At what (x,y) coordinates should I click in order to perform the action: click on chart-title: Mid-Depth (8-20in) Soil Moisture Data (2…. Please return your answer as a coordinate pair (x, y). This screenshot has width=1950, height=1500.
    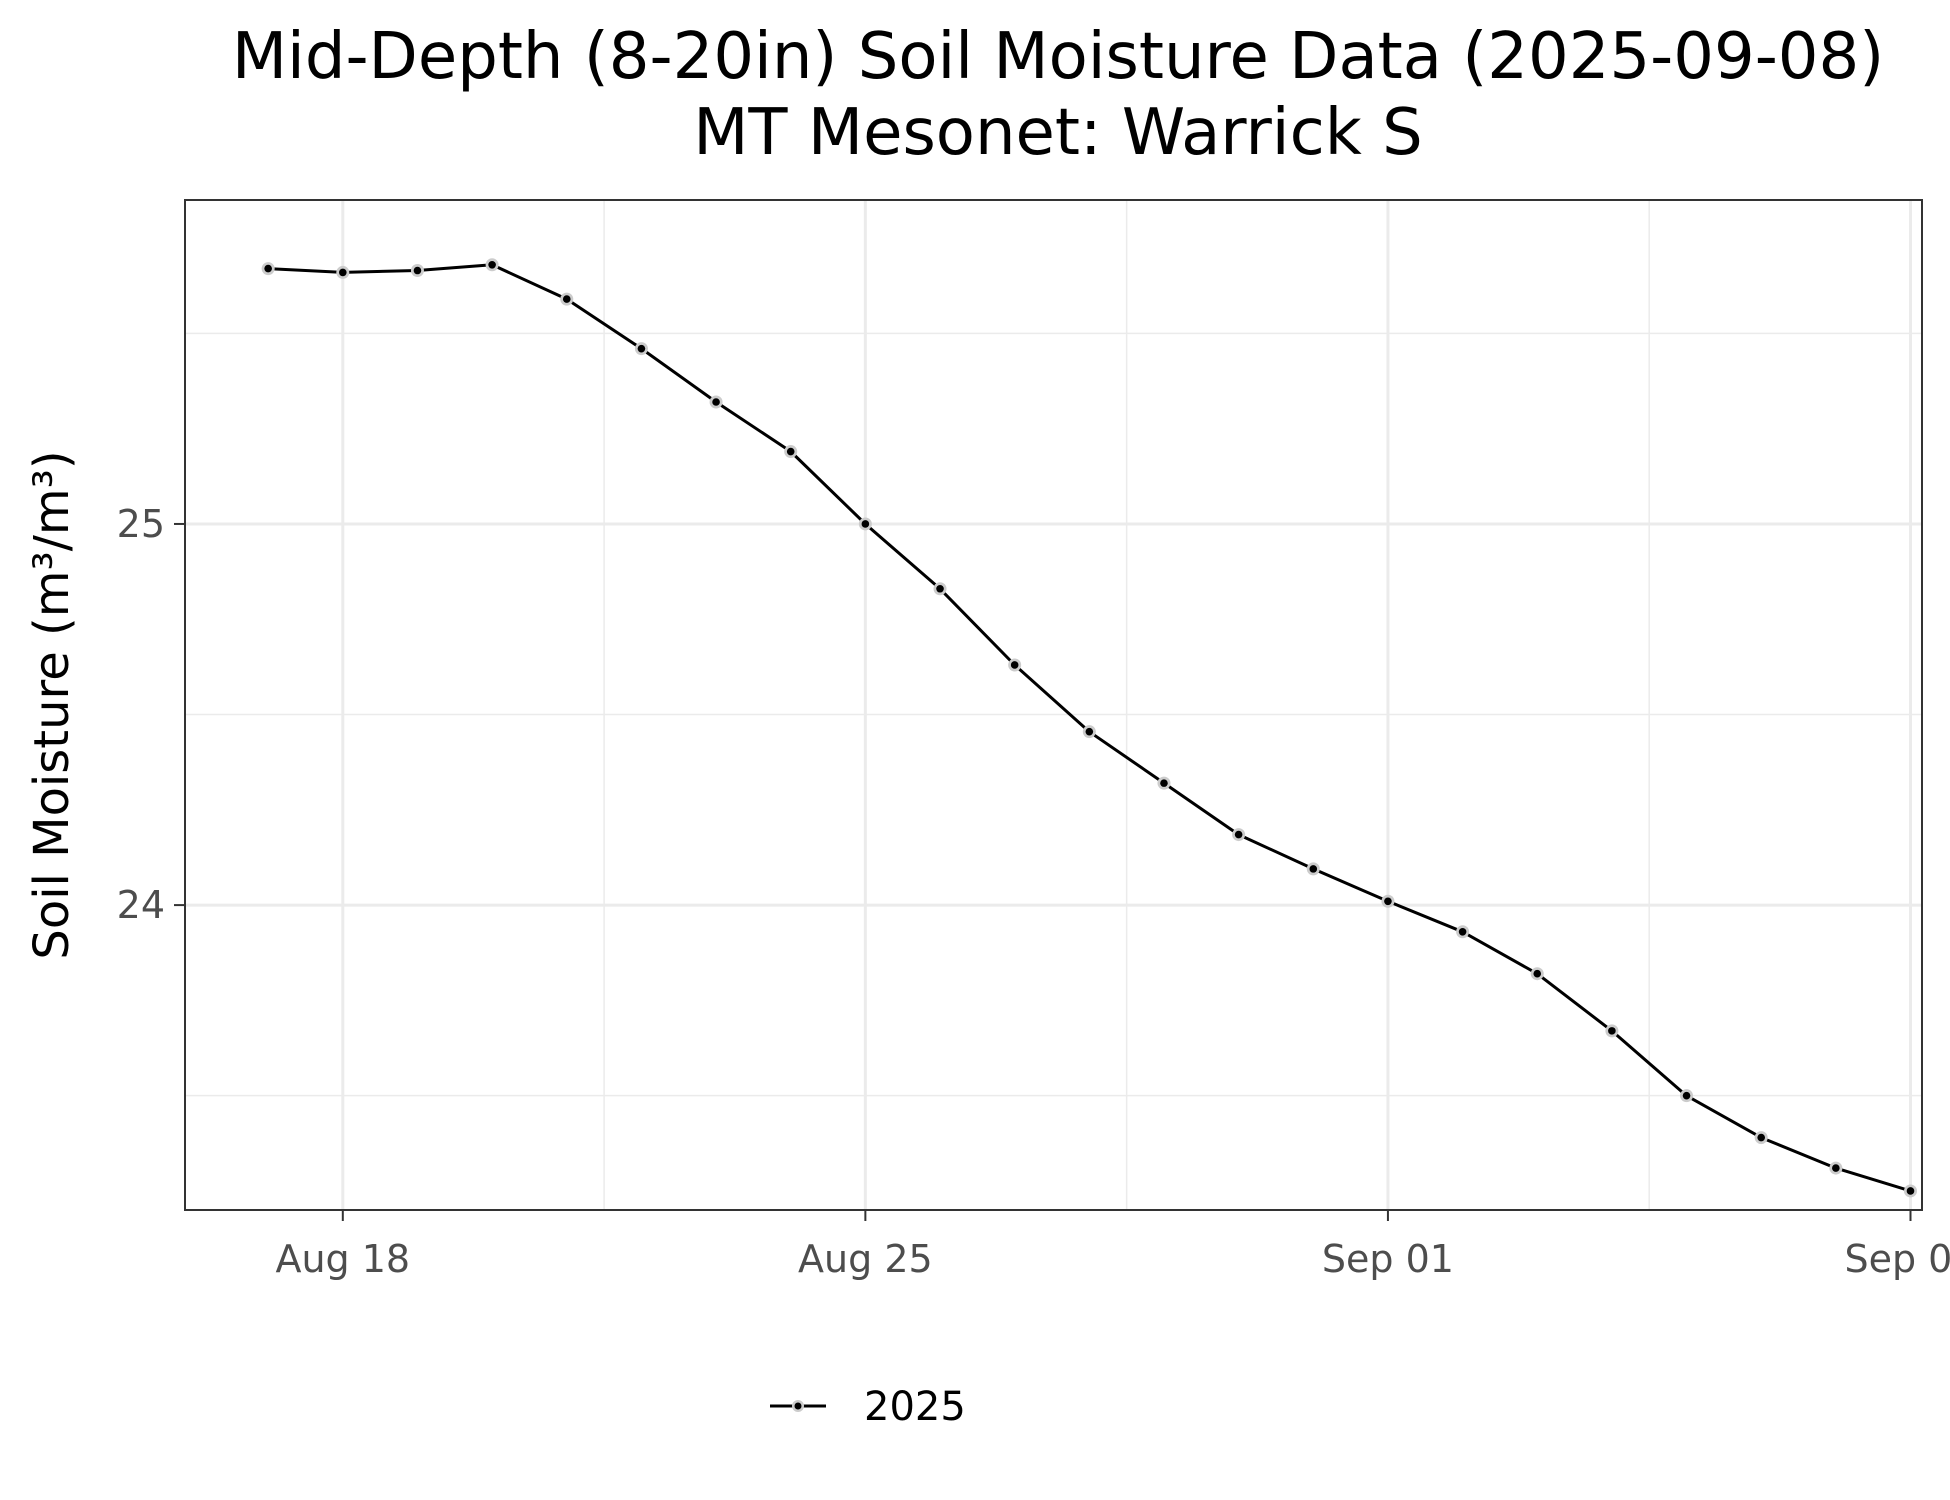
    Looking at the image, I should click on (1058, 57).